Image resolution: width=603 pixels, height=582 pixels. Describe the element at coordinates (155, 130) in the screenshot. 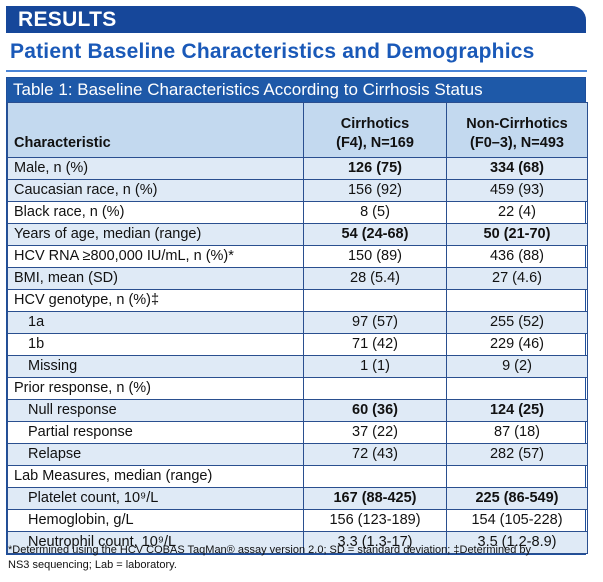

I see `header-characteristic: Characteristic` at that location.